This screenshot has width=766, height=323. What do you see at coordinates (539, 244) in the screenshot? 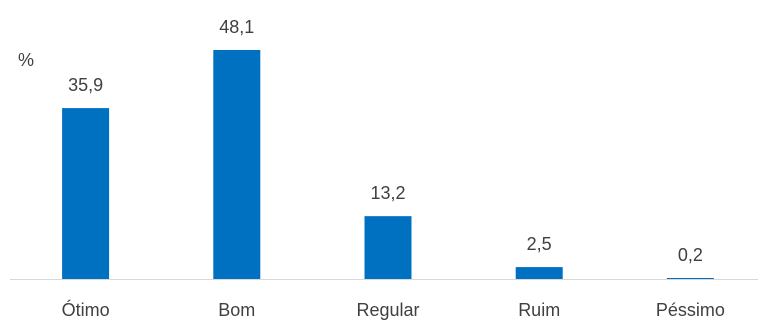
I see `data-label-3: 2,5` at bounding box center [539, 244].